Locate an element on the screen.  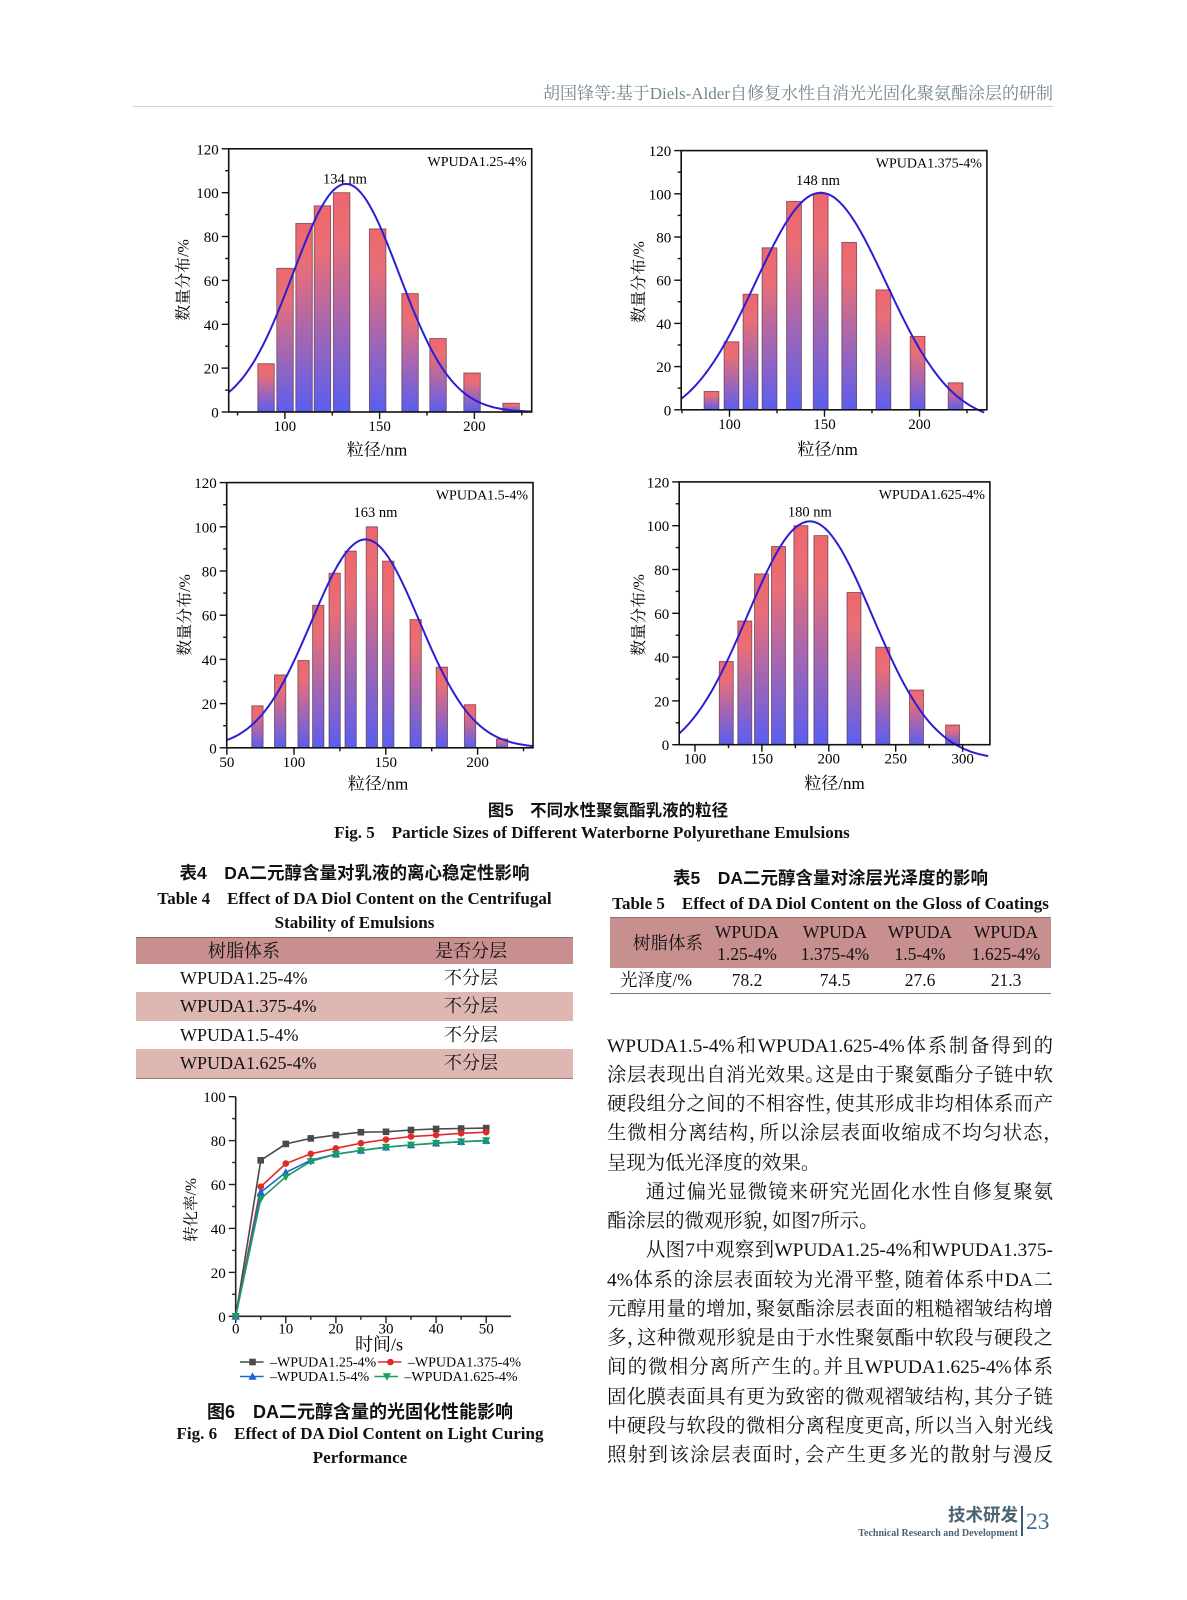
svg-text: 163 nm is located at coordinates (376, 513).